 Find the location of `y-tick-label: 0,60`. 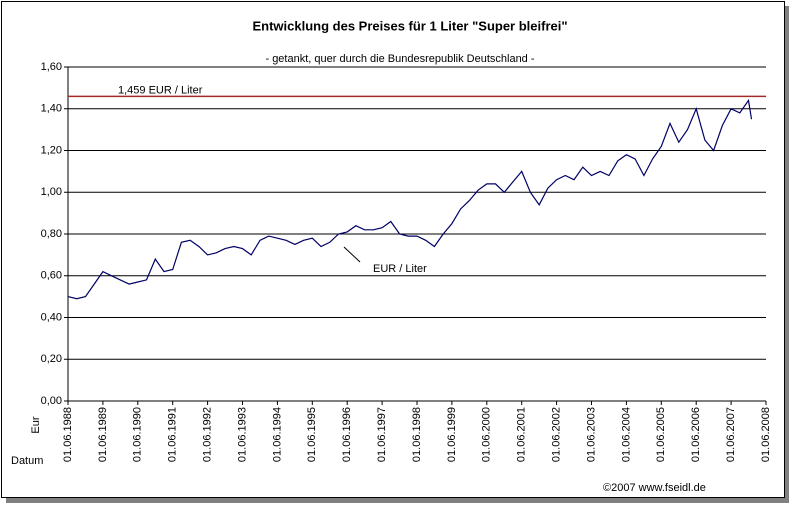

y-tick-label: 0,60 is located at coordinates (51, 276).